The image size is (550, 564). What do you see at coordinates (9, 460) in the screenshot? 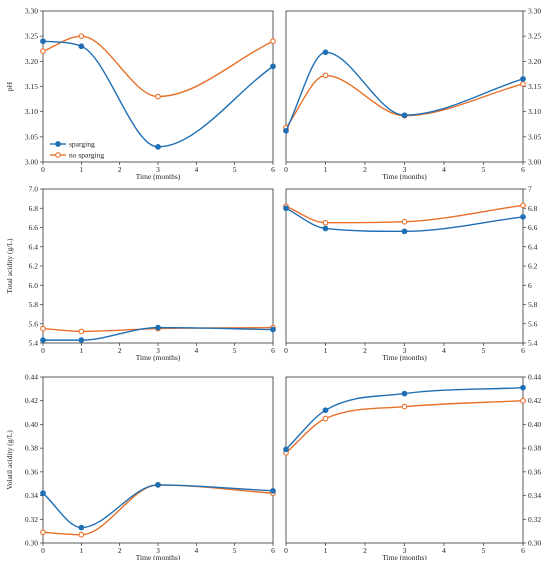
I see `y-axis-title: Volatil acidity (g/L)` at bounding box center [9, 460].